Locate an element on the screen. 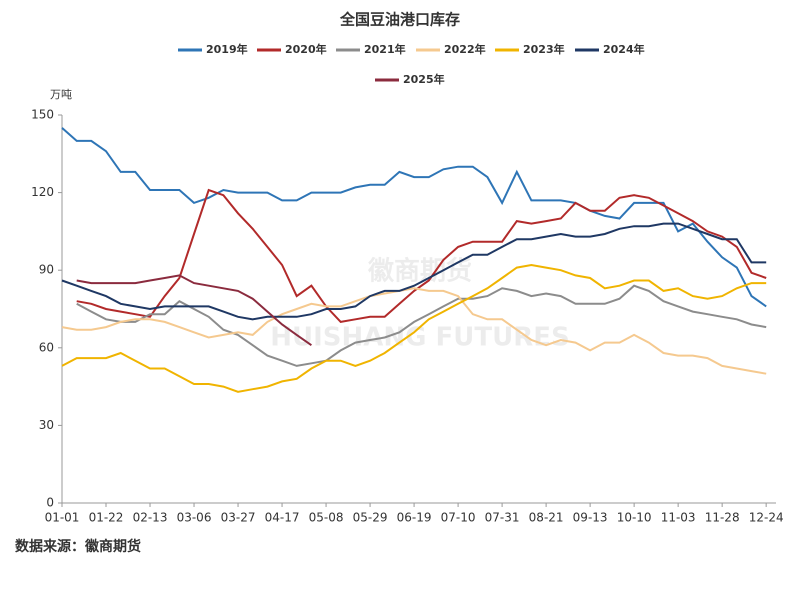  x-tick-label: 08-21 is located at coordinates (546, 518).